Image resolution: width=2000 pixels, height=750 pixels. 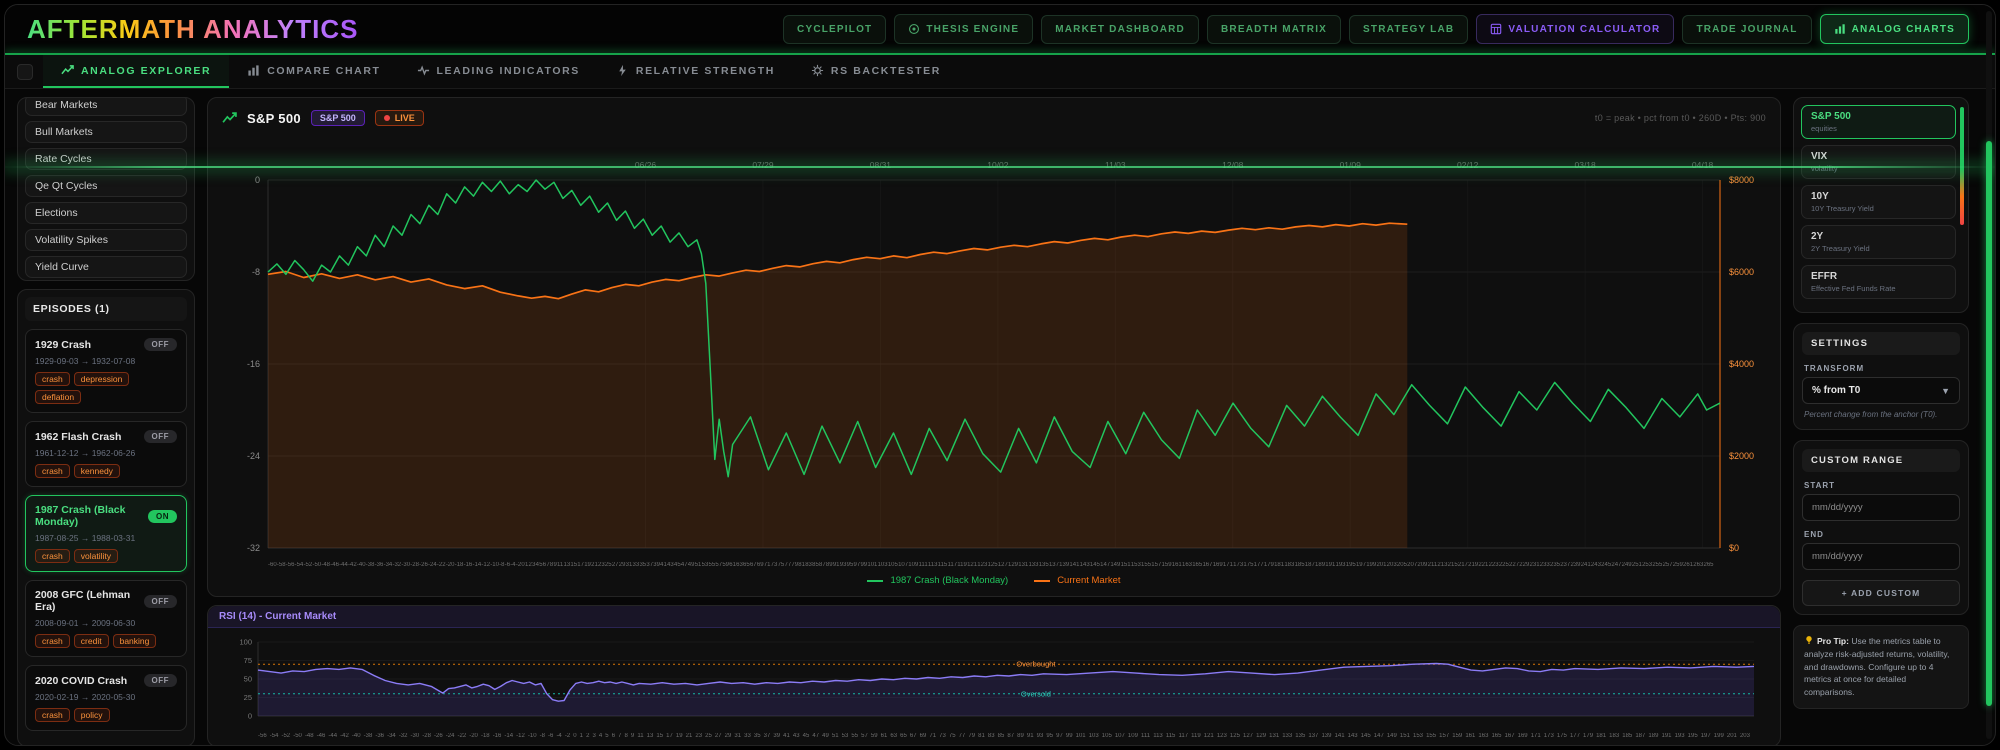 I want to click on nav-button-thesis-engine: THESIS ENGINE, so click(x=964, y=29).